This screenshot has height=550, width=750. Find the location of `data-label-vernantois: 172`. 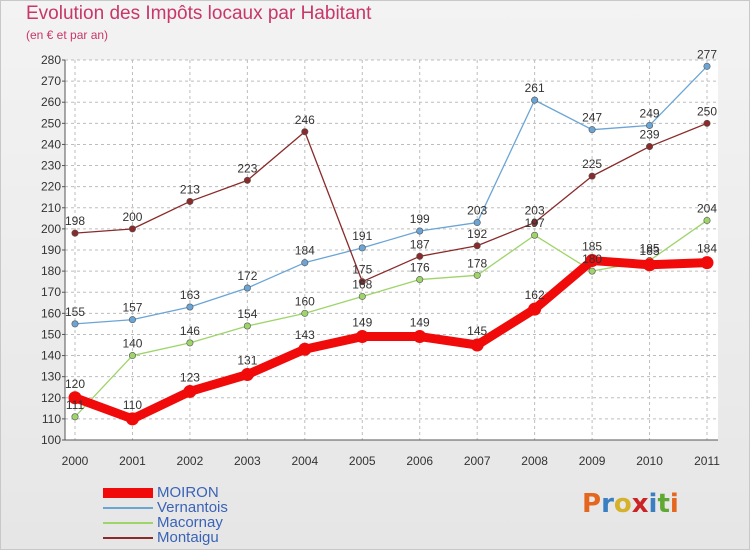

data-label-vernantois: 172 is located at coordinates (247, 276).